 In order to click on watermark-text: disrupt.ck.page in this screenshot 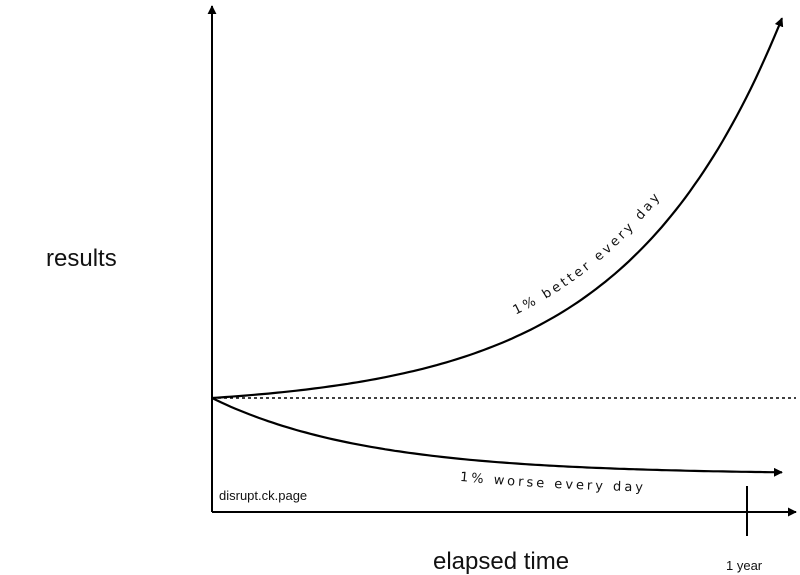, I will do `click(263, 495)`.